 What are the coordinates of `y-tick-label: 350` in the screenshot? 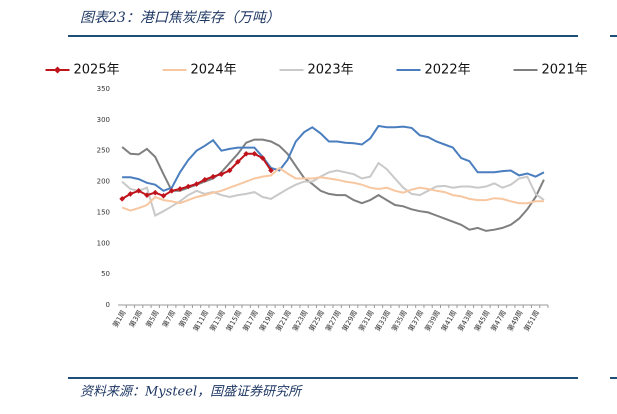 It's located at (103, 89).